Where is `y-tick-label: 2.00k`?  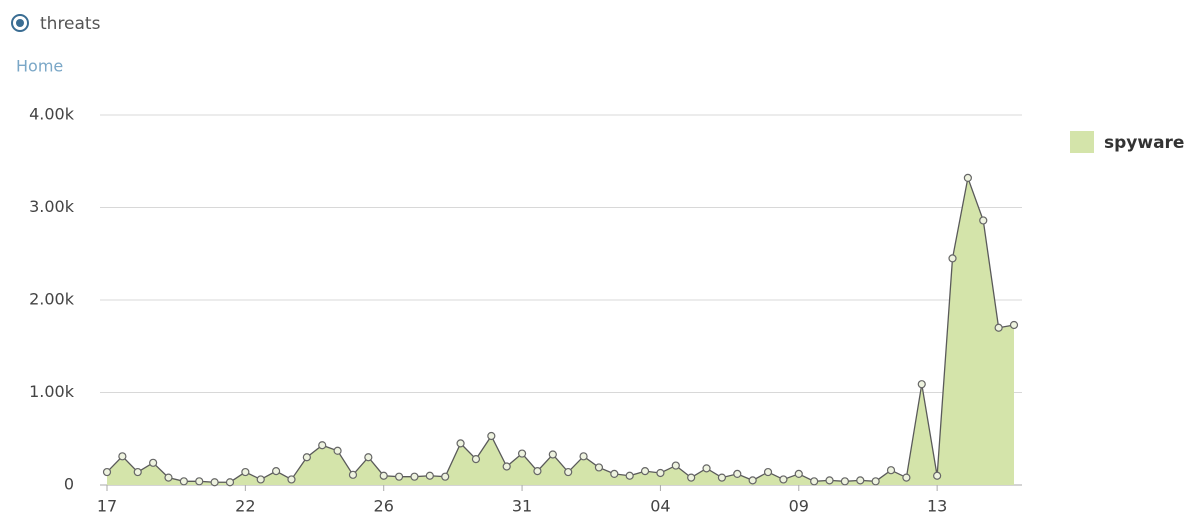
y-tick-label: 2.00k is located at coordinates (52, 299).